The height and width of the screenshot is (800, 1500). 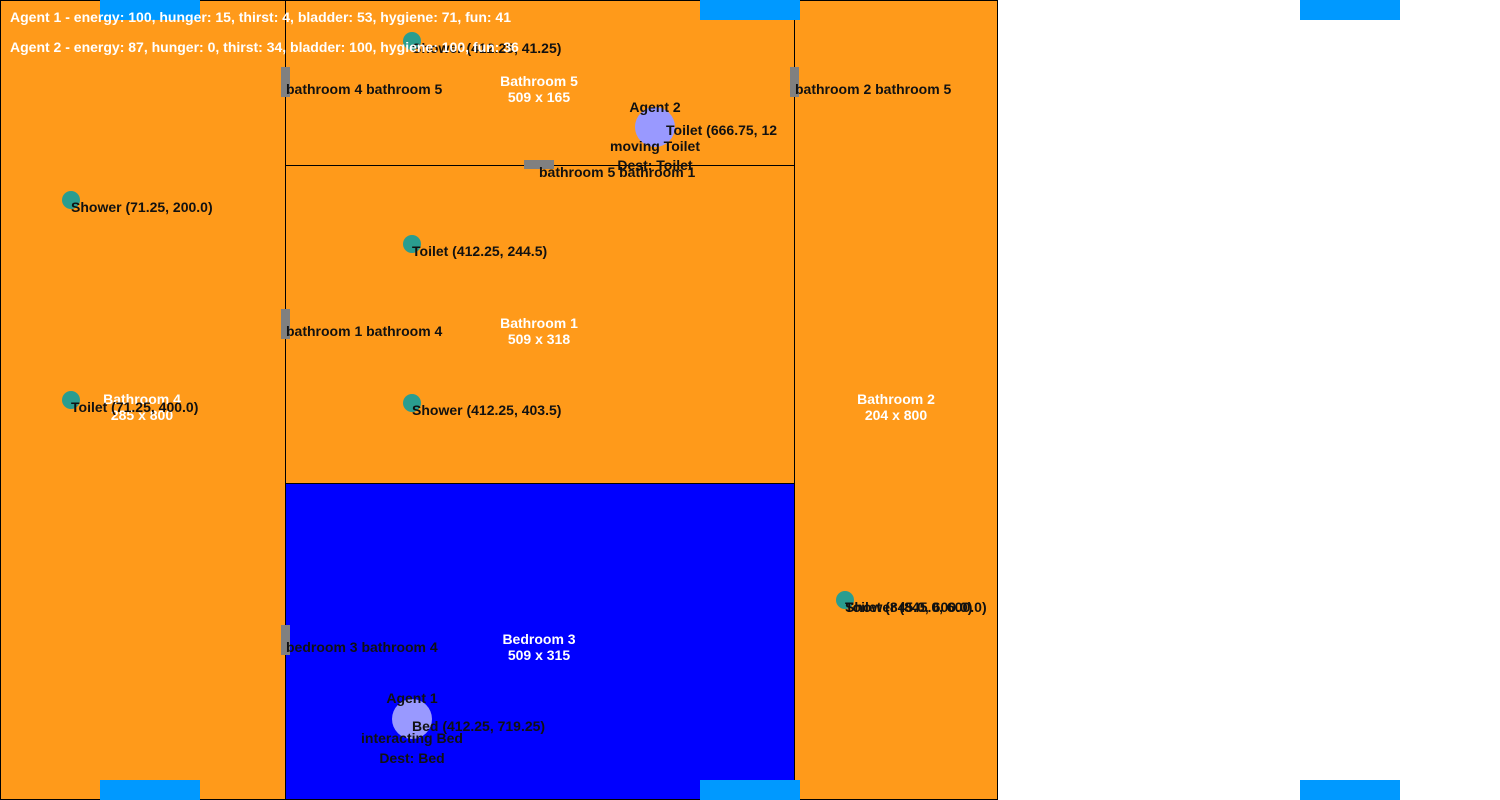 What do you see at coordinates (364, 331) in the screenshot?
I see `door-label: bathroom 1 bathroom 4` at bounding box center [364, 331].